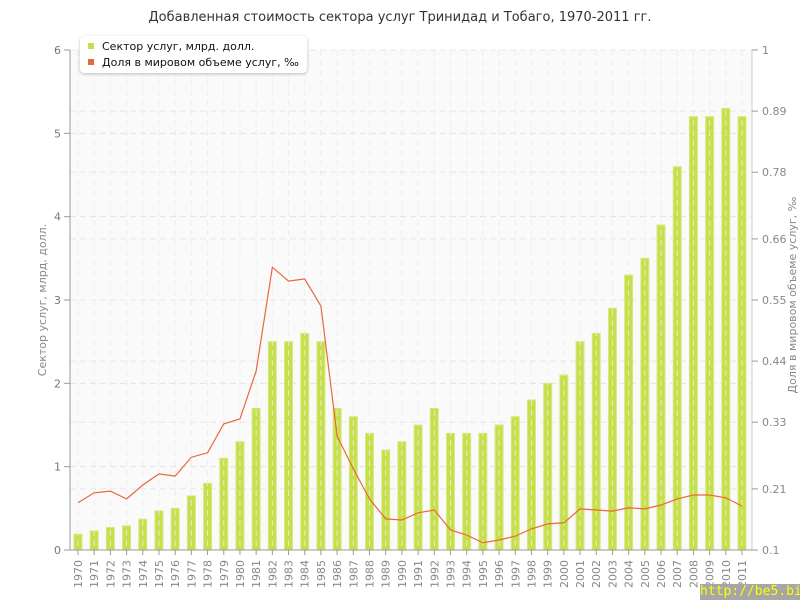  Describe the element at coordinates (450, 574) in the screenshot. I see `x-tick-label: 1993` at that location.